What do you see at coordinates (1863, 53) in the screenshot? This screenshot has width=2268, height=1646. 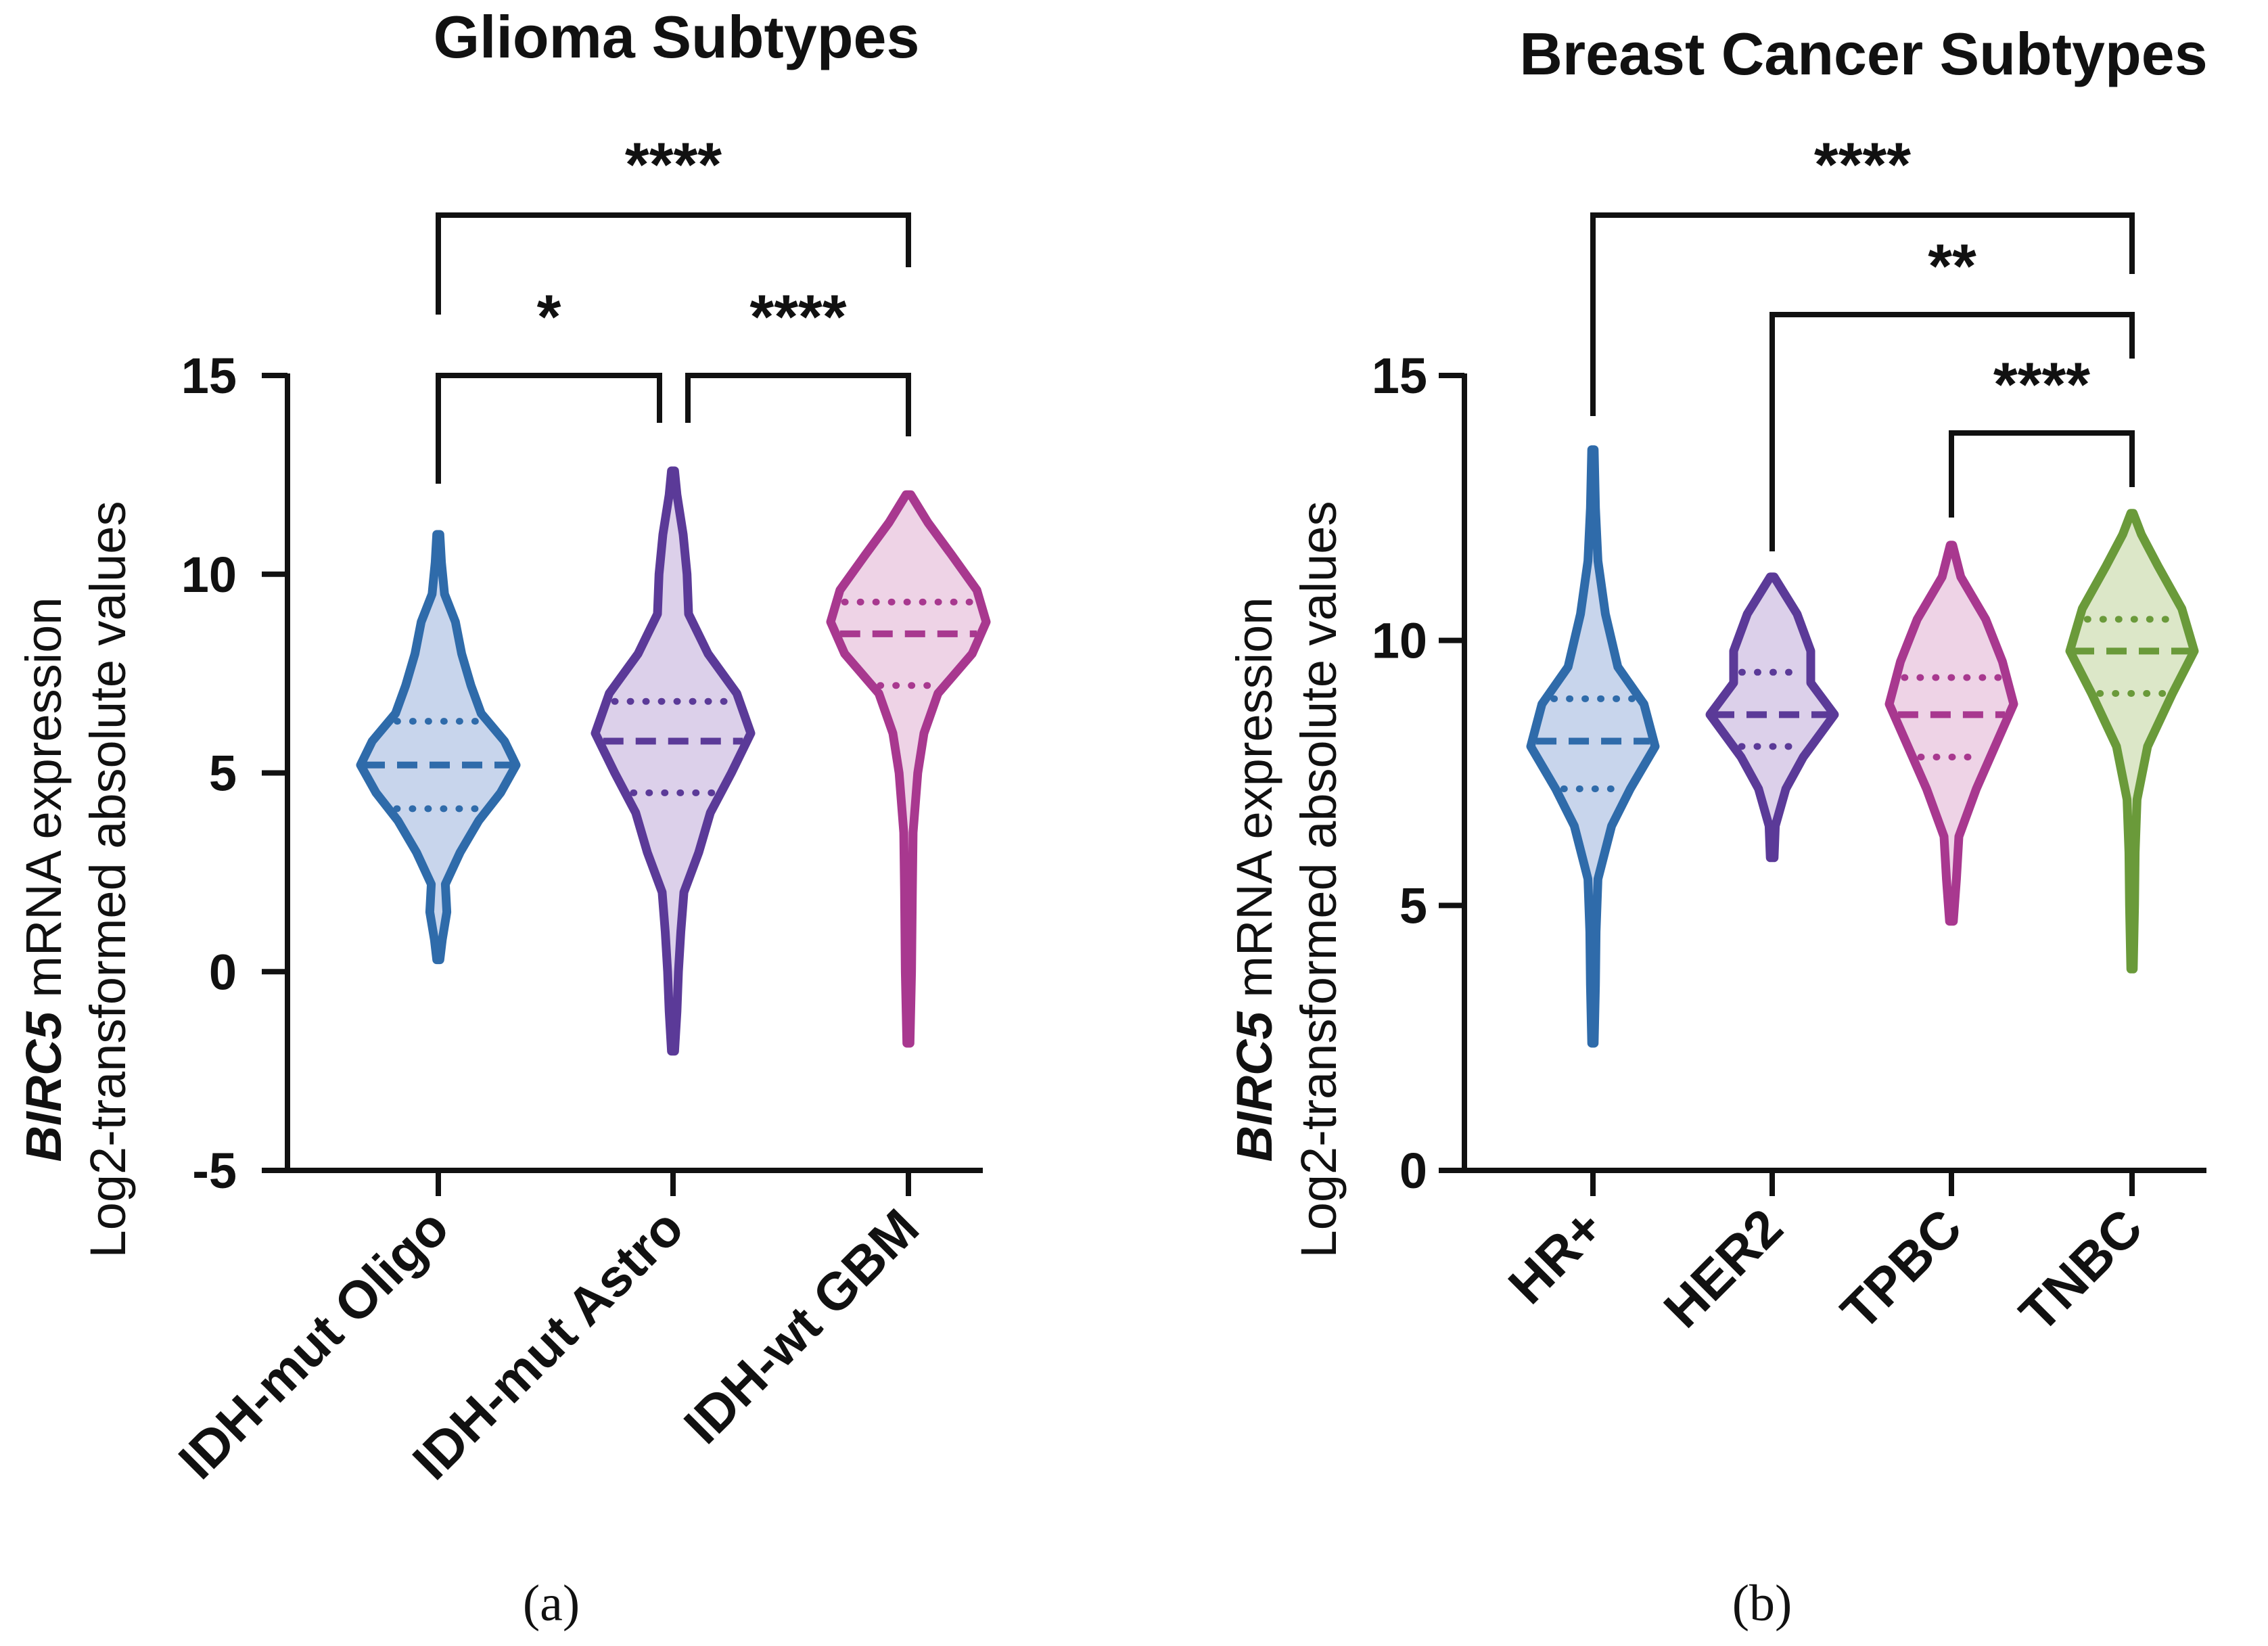 I see `panel-b-title: Breast Cancer Subtypes` at bounding box center [1863, 53].